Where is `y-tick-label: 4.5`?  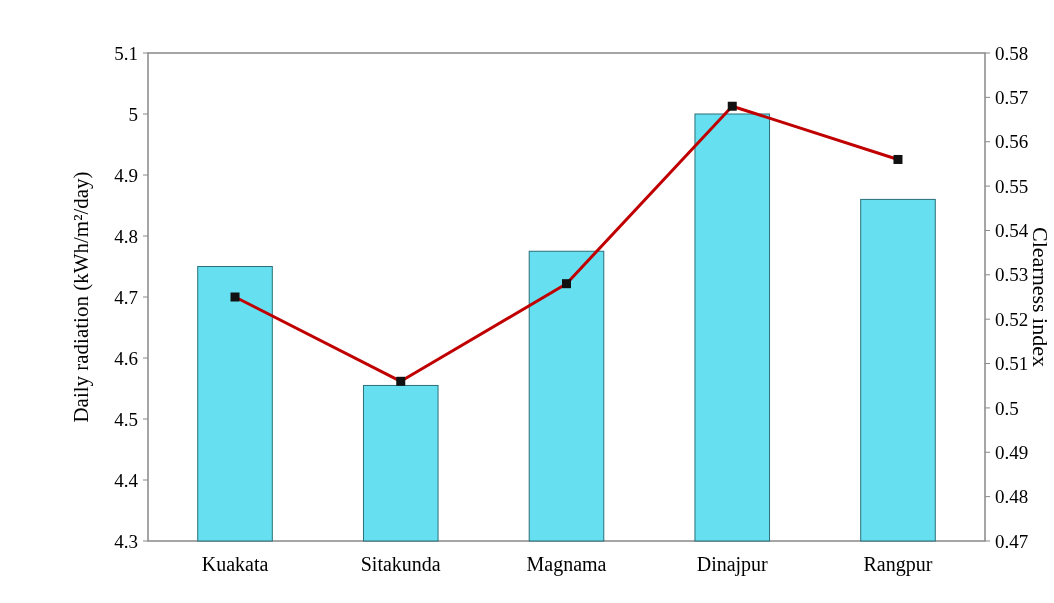 y-tick-label: 4.5 is located at coordinates (126, 419).